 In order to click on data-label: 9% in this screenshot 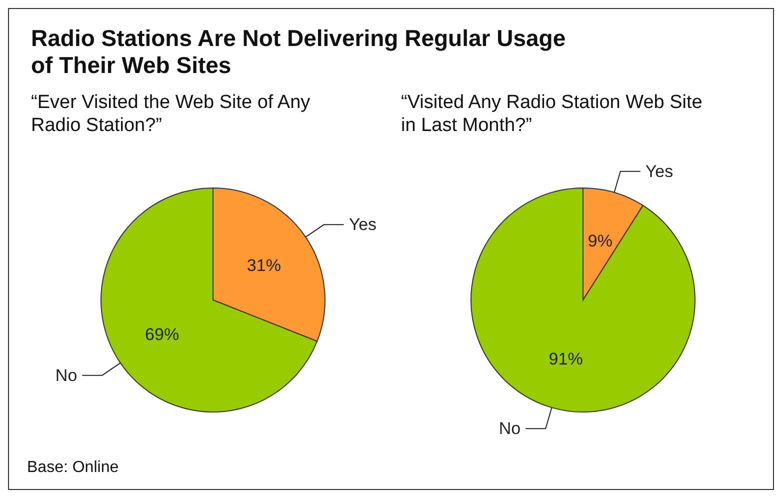, I will do `click(600, 240)`.